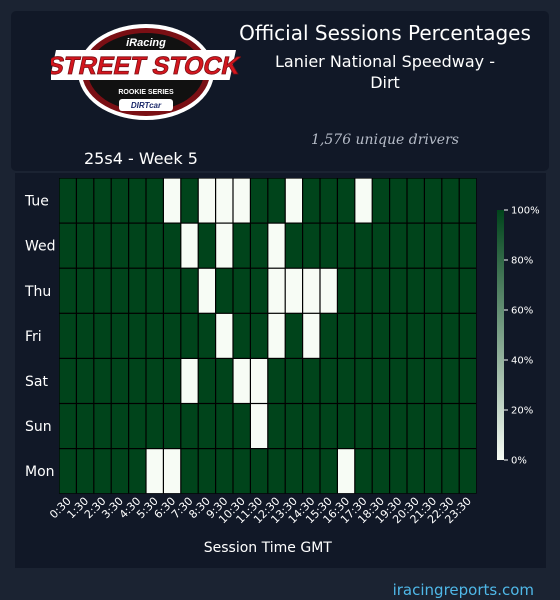 The width and height of the screenshot is (560, 600). Describe the element at coordinates (40, 472) in the screenshot. I see `row-label: Mon` at that location.